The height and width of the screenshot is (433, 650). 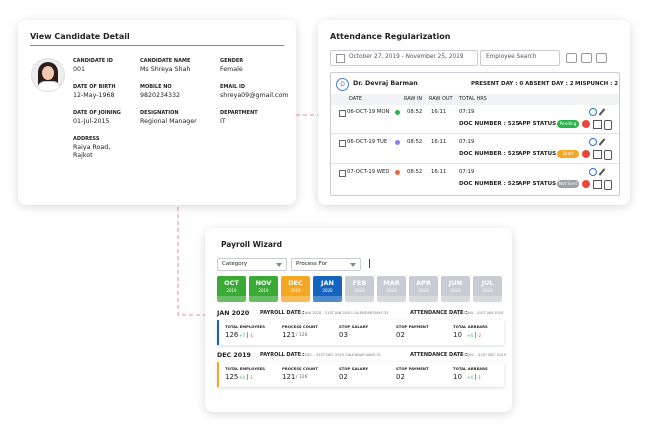 I want to click on month-tile: JAN 2020, so click(x=327, y=289).